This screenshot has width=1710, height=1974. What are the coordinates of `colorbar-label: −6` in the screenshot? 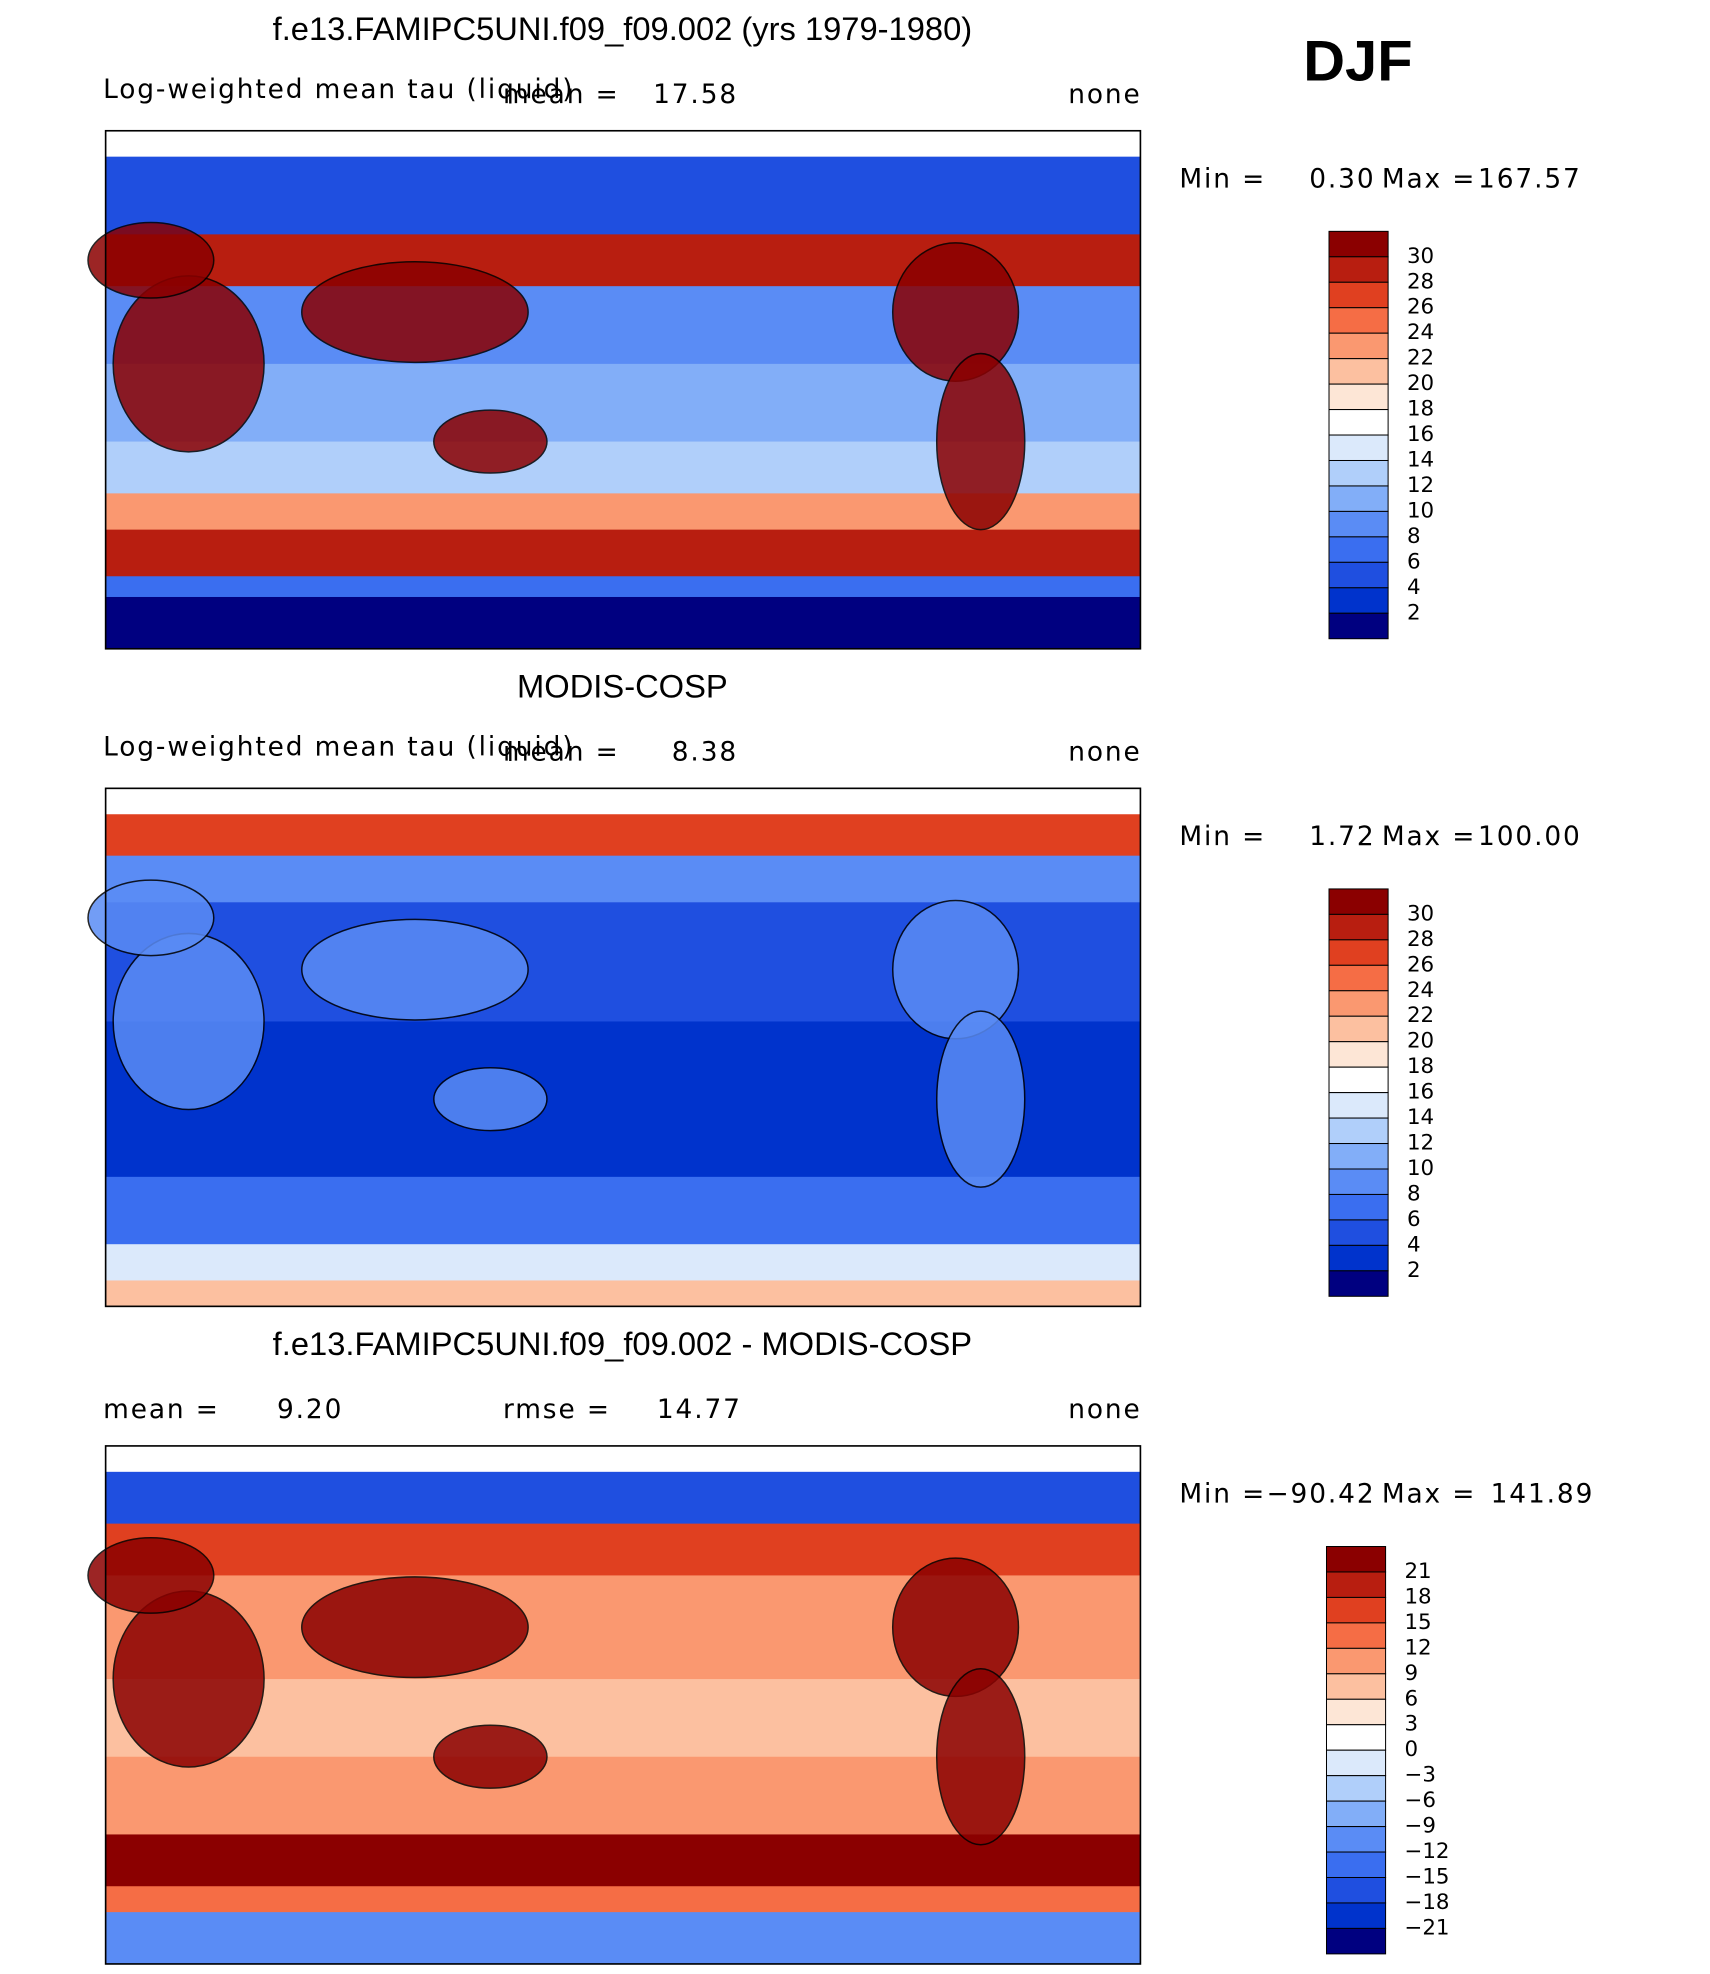 It's located at (1420, 1800).